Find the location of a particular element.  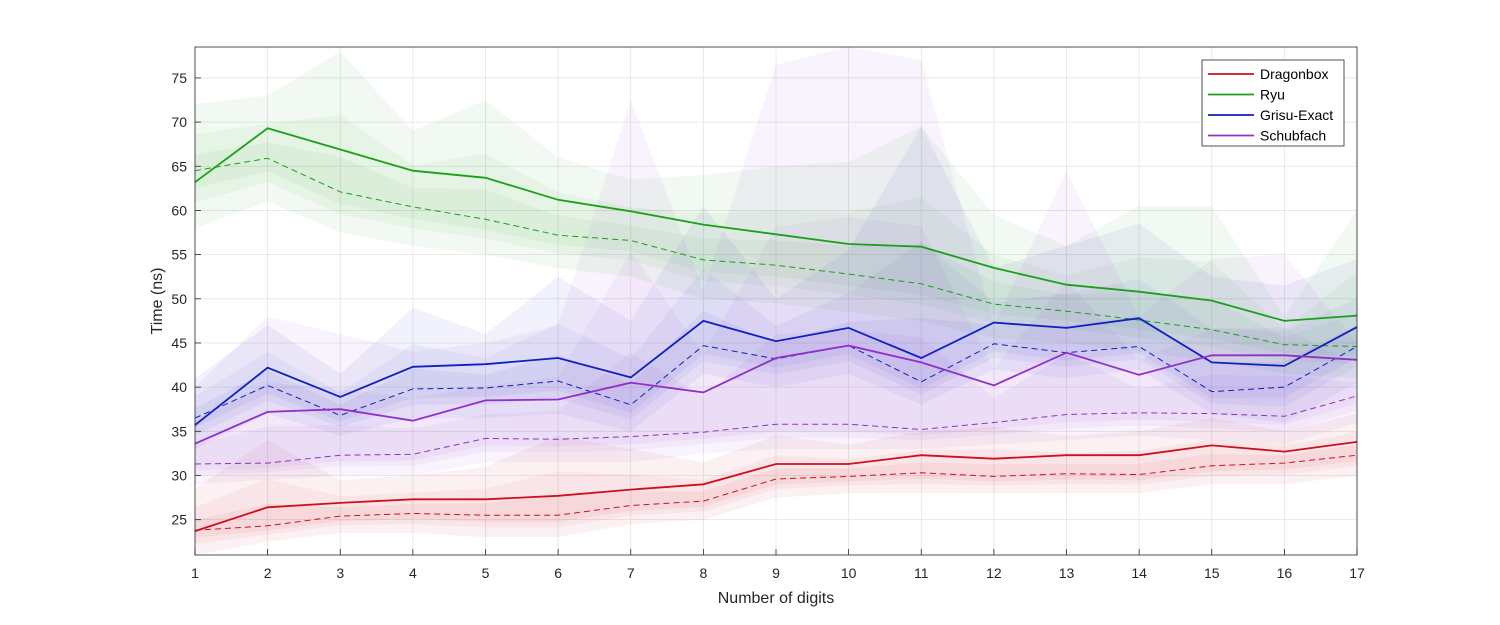

legend-label-schubfach: Schubfach is located at coordinates (1293, 136).